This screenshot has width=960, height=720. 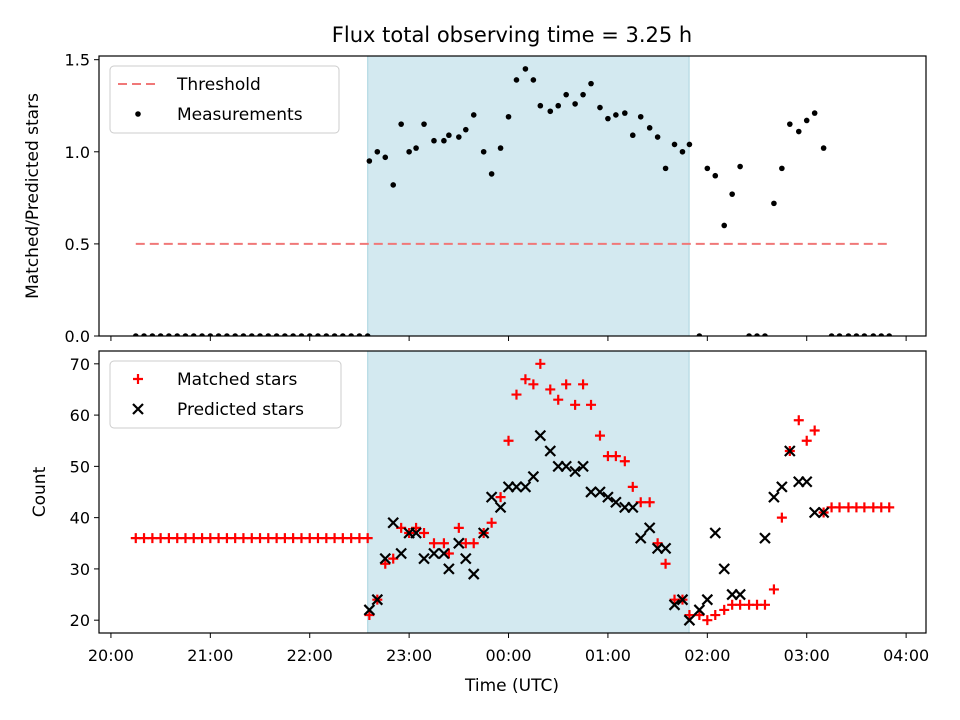 What do you see at coordinates (80, 415) in the screenshot?
I see `count-y-tick-label: 60` at bounding box center [80, 415].